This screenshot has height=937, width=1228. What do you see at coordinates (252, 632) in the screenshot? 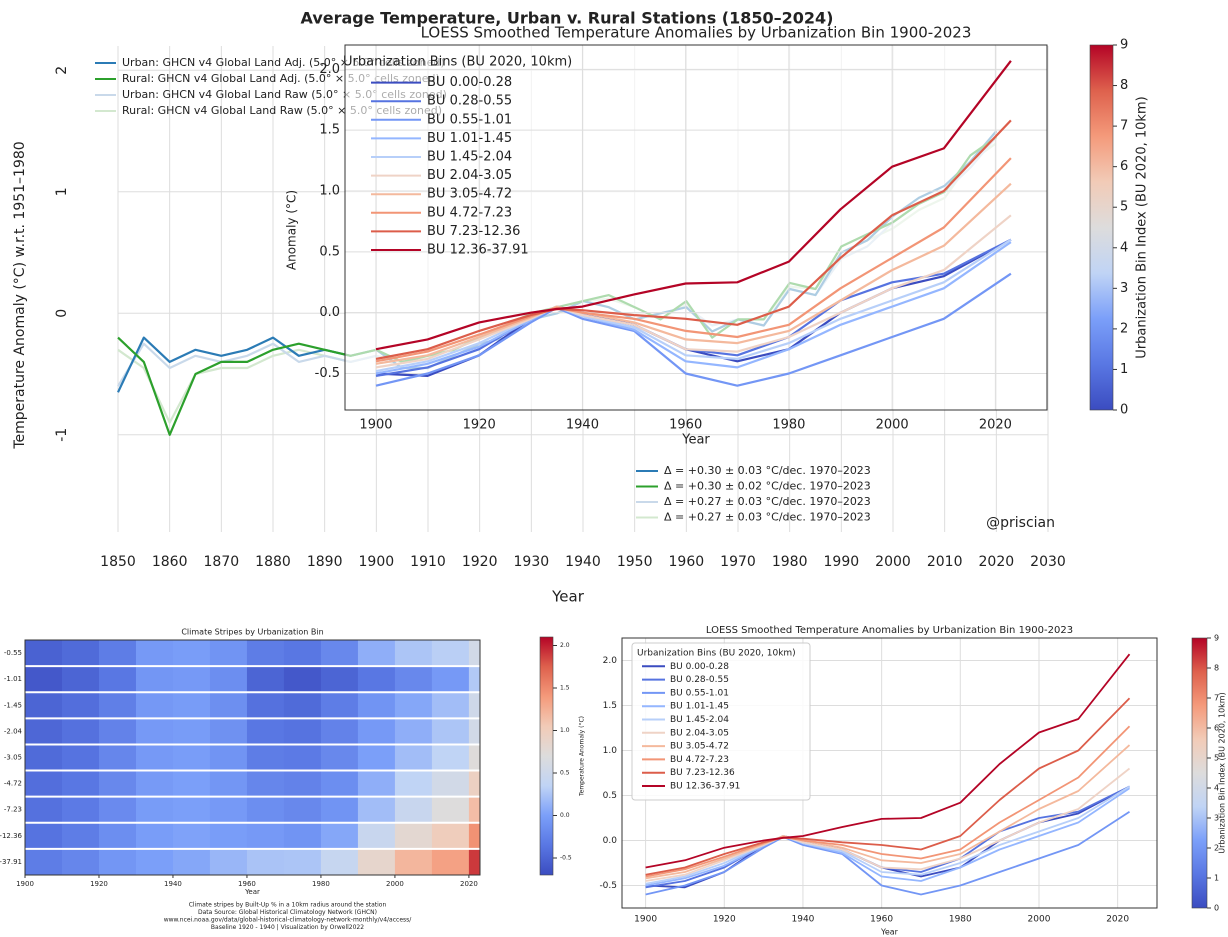
I see `chart-title: Climate Stripes by Urbanization Bin` at bounding box center [252, 632].